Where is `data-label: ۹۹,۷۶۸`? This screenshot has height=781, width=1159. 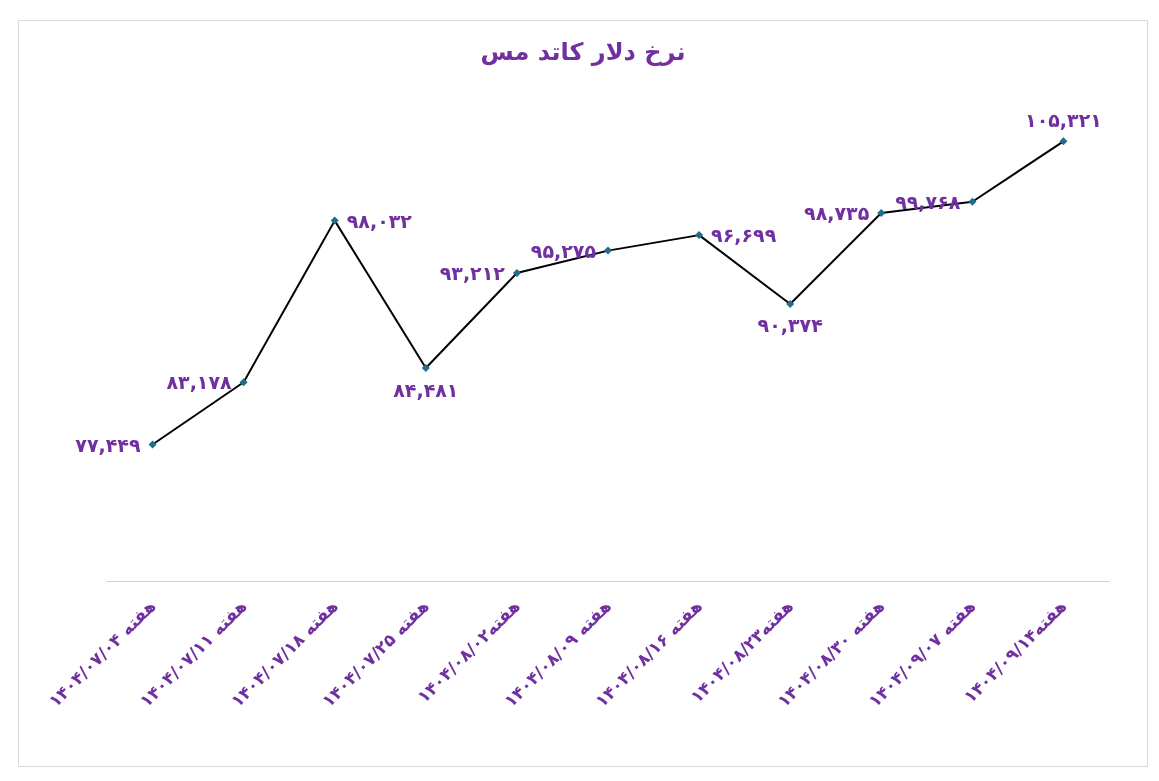
data-label: ۹۹,۷۶۸ is located at coordinates (928, 201).